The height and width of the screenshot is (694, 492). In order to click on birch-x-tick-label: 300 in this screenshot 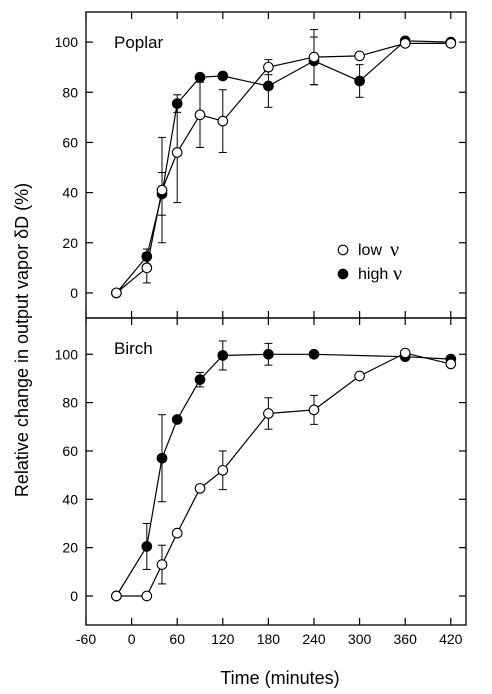, I will do `click(360, 639)`.